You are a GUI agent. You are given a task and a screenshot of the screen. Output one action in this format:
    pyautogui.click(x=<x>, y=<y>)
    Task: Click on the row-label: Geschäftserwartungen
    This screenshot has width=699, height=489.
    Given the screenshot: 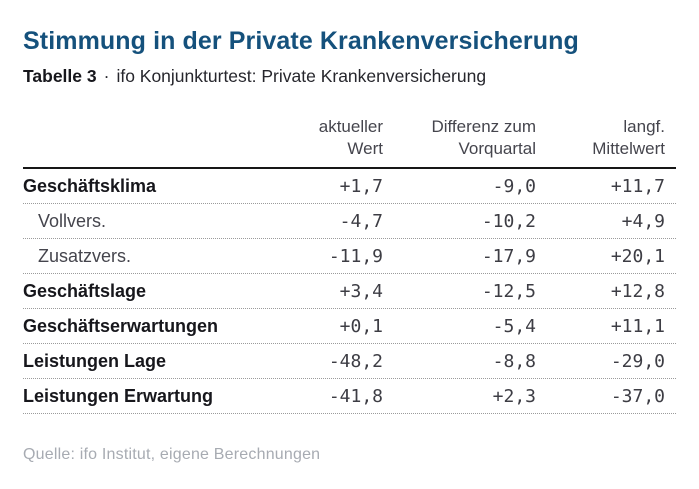 What is the action you would take?
    pyautogui.click(x=121, y=325)
    